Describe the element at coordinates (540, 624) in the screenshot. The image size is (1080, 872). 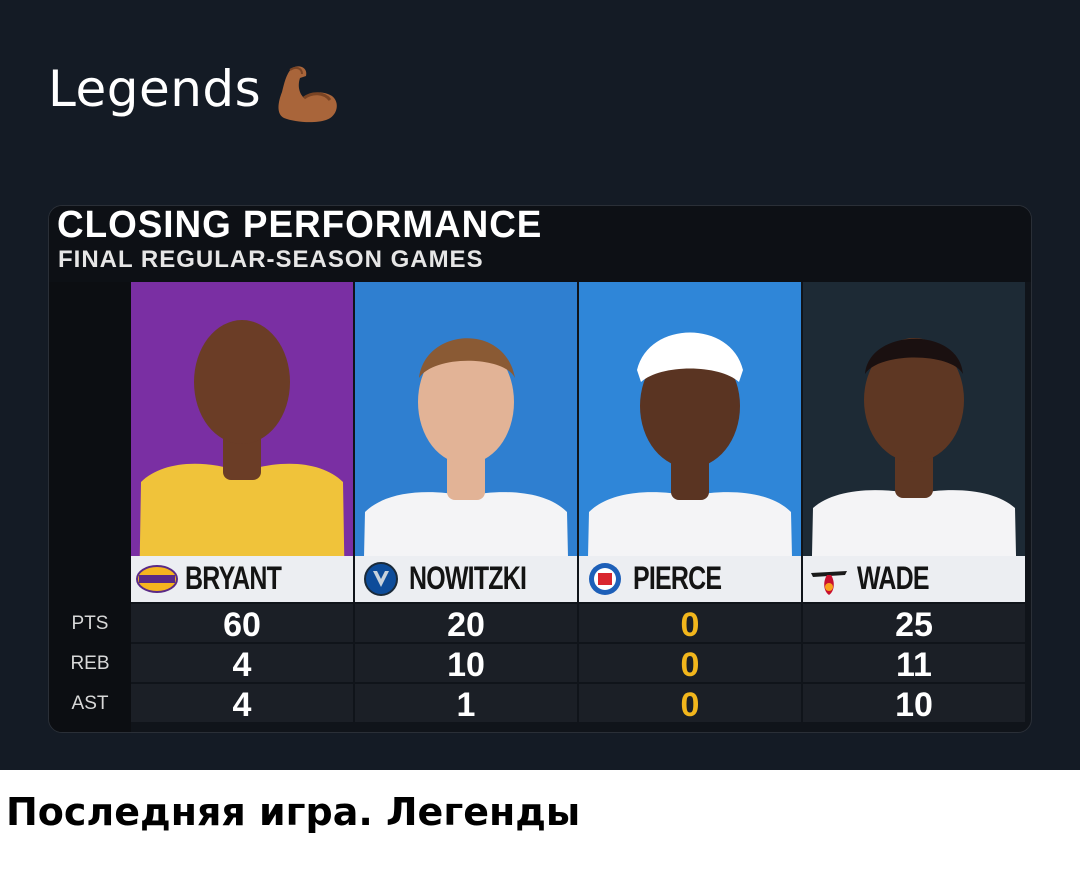
I see `stat-row-pts: PTS 60 20 0 25` at that location.